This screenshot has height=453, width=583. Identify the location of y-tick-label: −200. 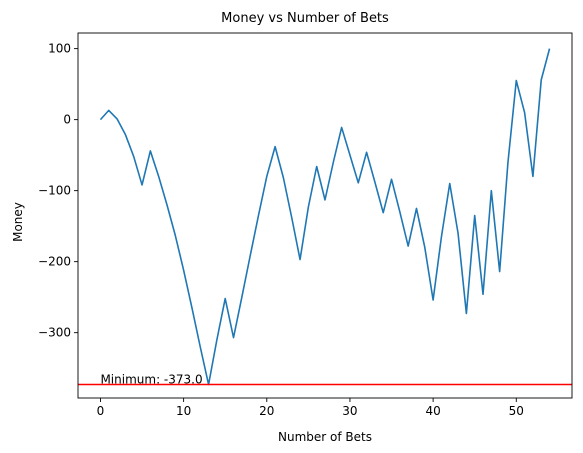
(54, 262).